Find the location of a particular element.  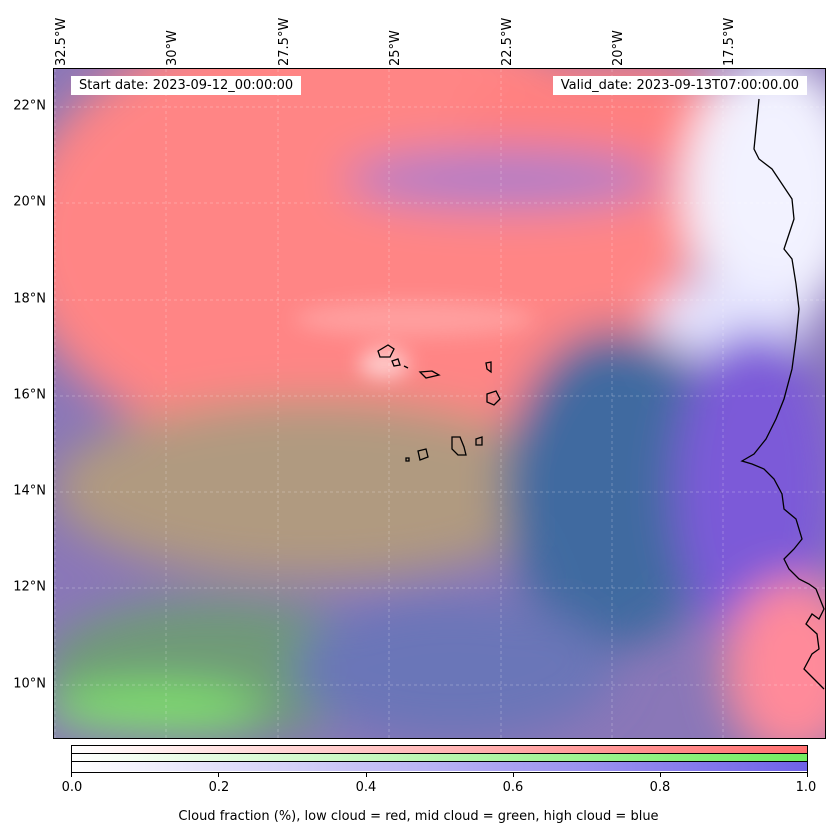

high-cloud-band-north is located at coordinates (504, 179).